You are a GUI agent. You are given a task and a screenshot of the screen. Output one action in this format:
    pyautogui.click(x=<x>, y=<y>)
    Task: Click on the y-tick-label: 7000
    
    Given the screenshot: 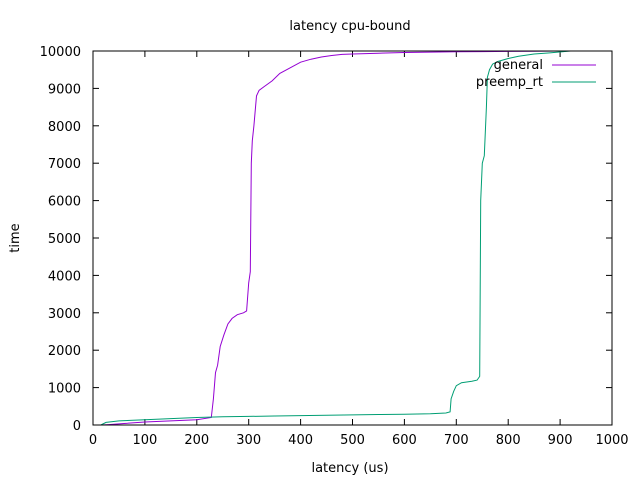 What is the action you would take?
    pyautogui.click(x=64, y=164)
    